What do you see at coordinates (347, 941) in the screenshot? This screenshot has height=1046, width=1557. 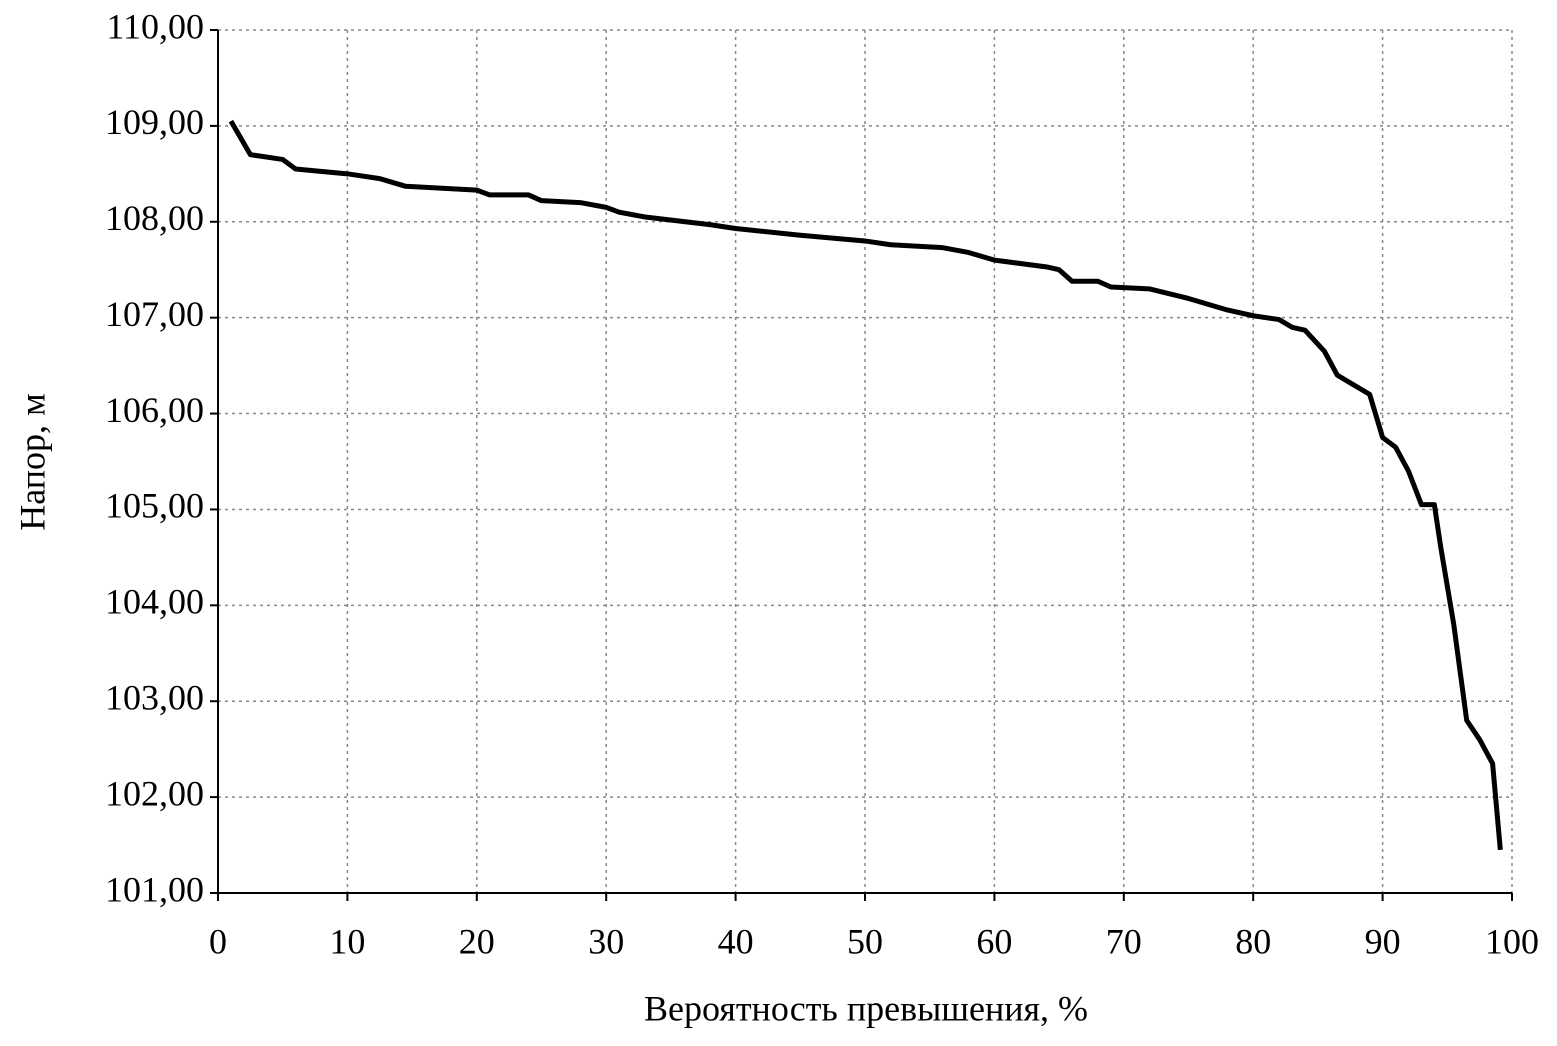 I see `x-tick-label: 10` at bounding box center [347, 941].